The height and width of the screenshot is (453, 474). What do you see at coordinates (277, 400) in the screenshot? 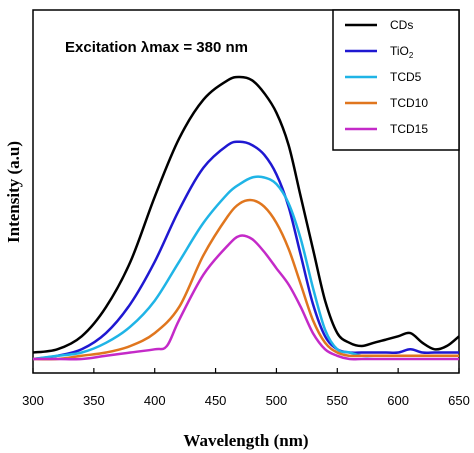
I see `x-tick-label: 500` at bounding box center [277, 400].